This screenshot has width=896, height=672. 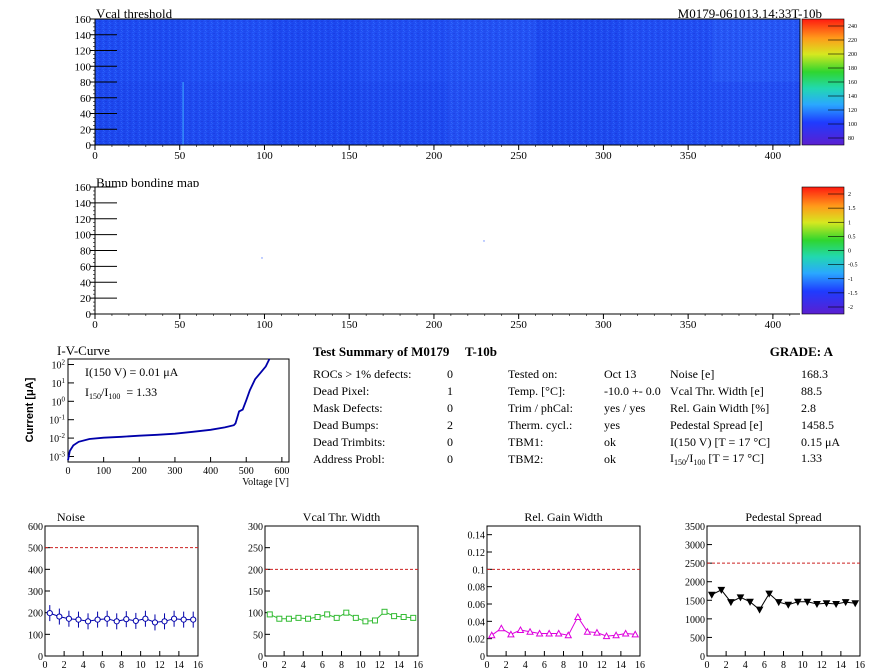 I want to click on map2-title: Bump bonding map, so click(x=147, y=182).